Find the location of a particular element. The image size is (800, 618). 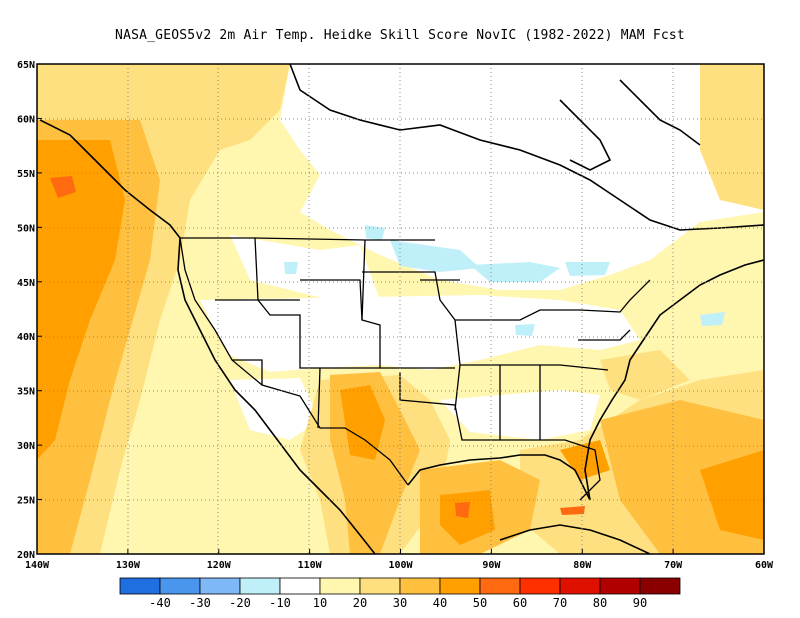

field-50-texas is located at coordinates (362, 422).